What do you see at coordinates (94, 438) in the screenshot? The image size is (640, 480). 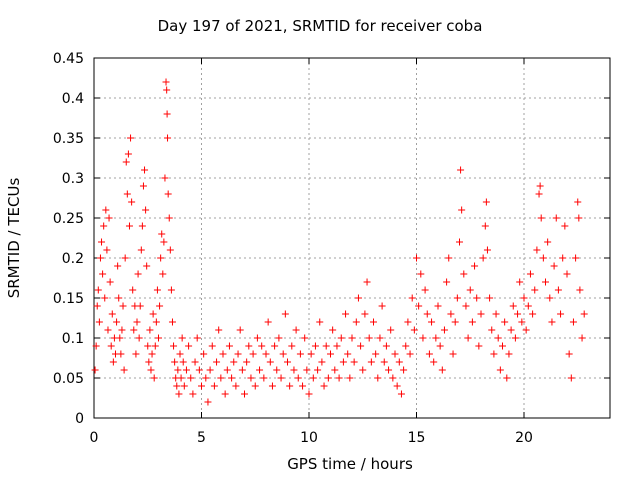 I see `x-tick-label: 0` at bounding box center [94, 438].